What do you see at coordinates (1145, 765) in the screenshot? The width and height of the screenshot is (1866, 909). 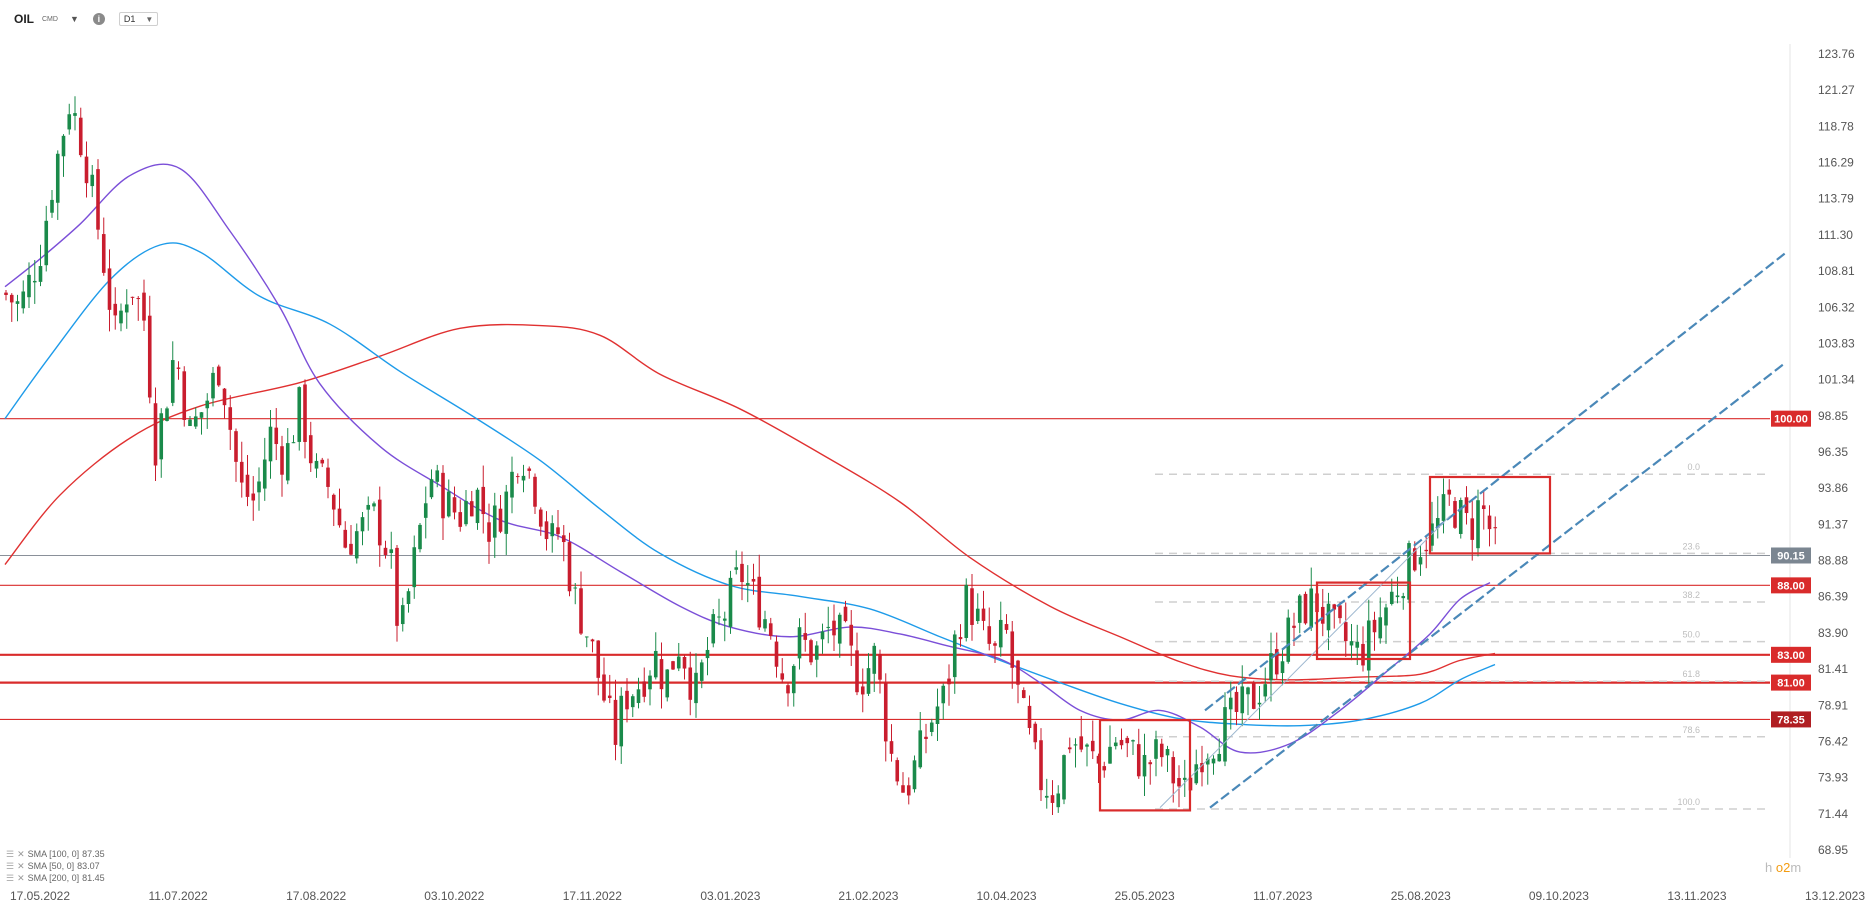 I see `highlight-box` at bounding box center [1145, 765].